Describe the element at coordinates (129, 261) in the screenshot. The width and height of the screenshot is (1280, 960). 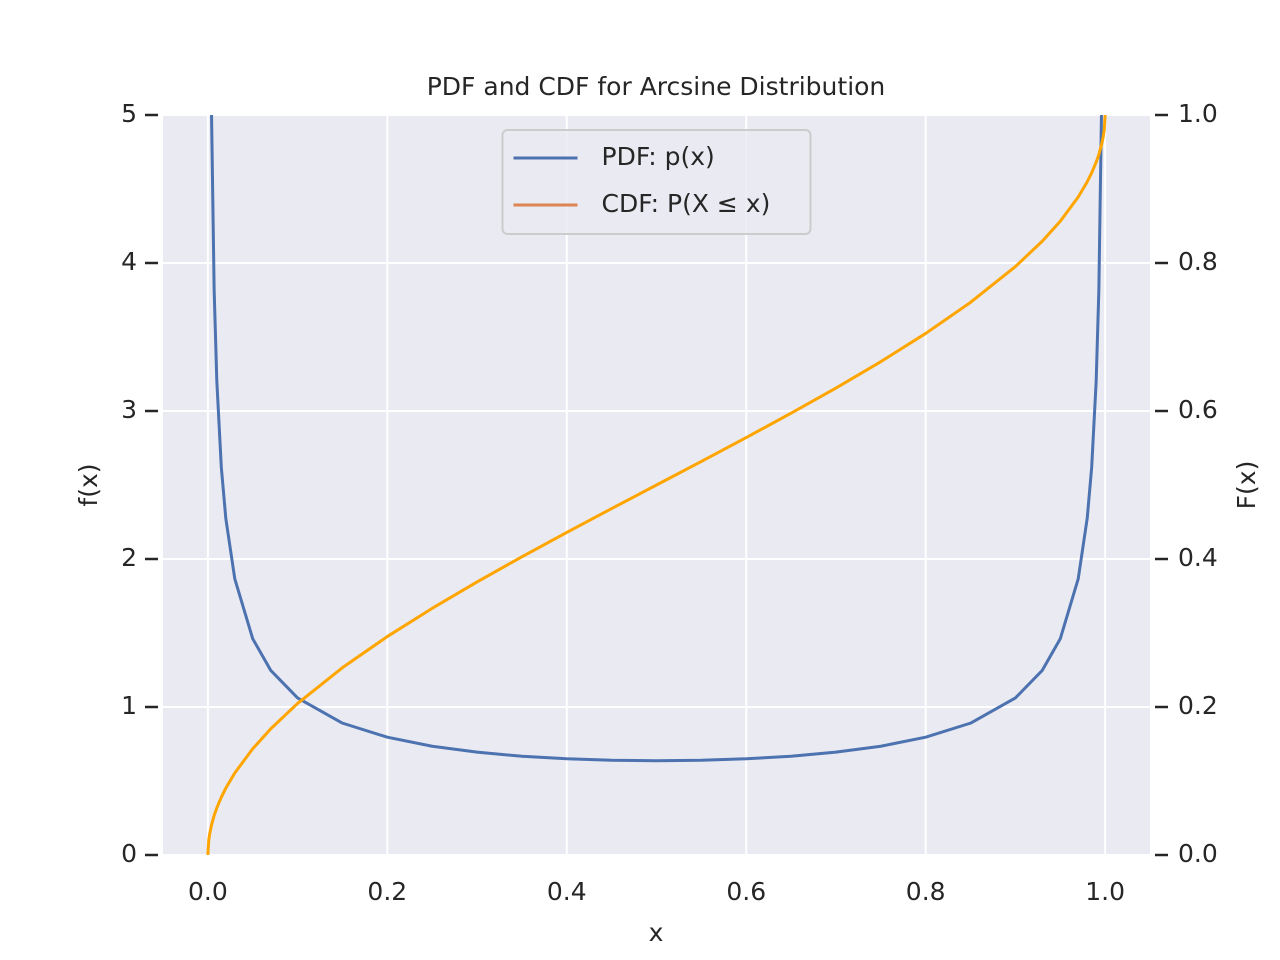
I see `y-tick-label: 4` at that location.